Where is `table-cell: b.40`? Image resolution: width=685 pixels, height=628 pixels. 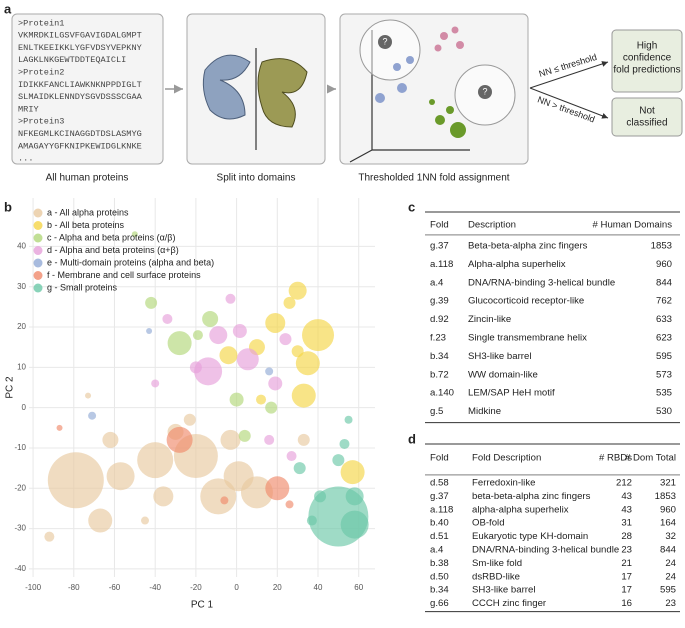 table-cell: b.40 is located at coordinates (439, 523).